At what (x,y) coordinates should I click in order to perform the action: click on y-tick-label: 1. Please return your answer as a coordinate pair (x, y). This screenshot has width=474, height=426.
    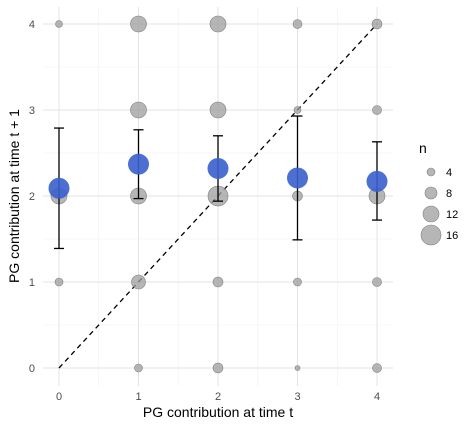
    Looking at the image, I should click on (32, 283).